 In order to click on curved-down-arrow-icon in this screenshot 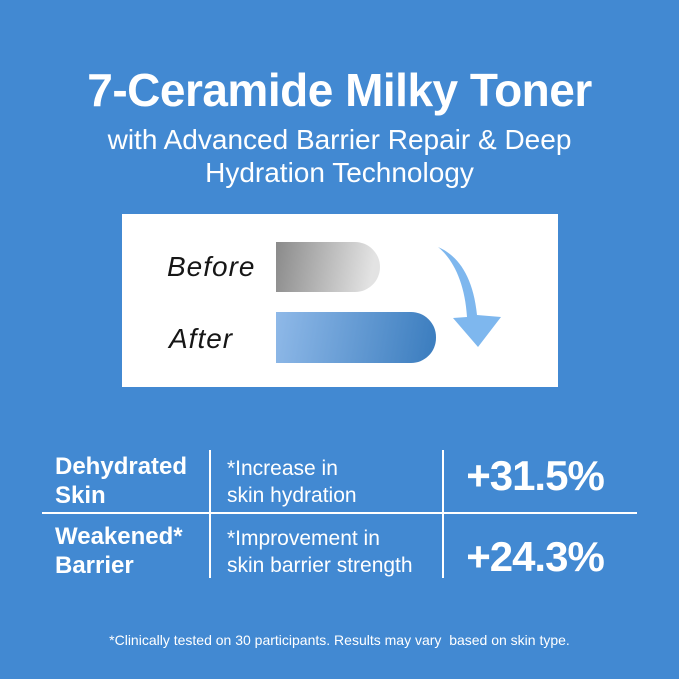, I will do `click(469, 297)`.